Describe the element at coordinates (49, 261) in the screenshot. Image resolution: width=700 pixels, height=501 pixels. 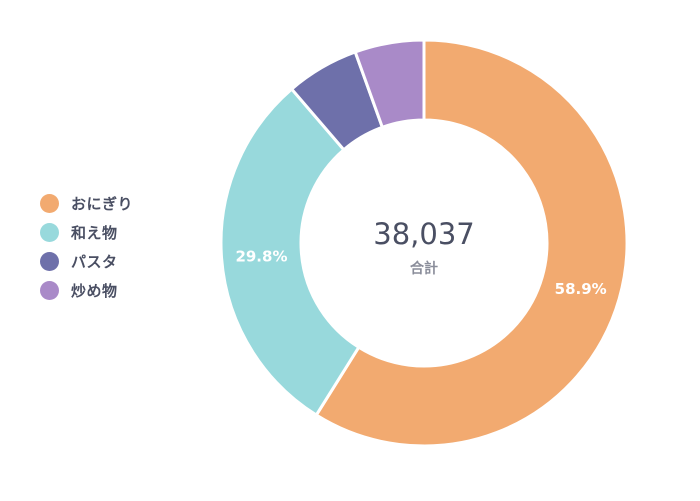
I see `legend-swatch-pasta` at that location.